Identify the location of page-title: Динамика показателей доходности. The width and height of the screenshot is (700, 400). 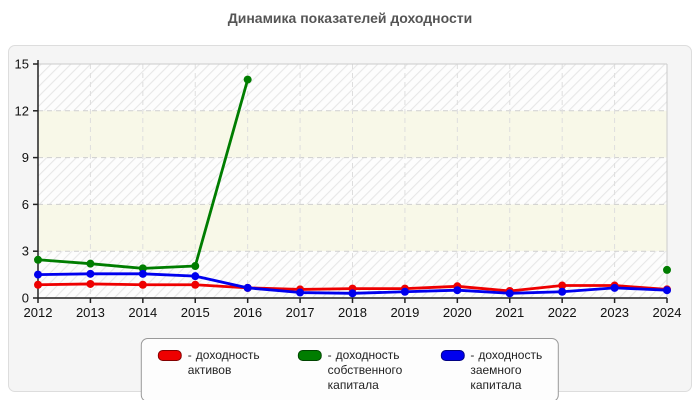
(350, 18).